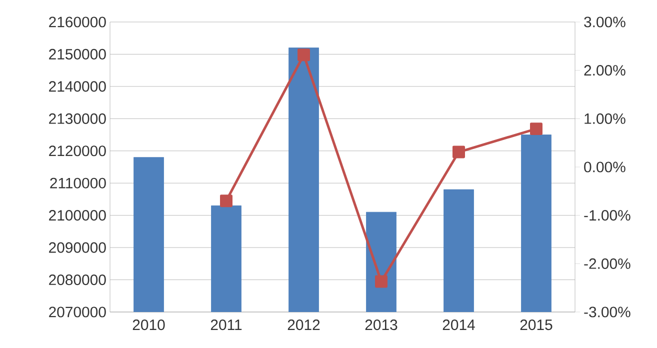 The height and width of the screenshot is (348, 657). What do you see at coordinates (536, 325) in the screenshot?
I see `x-tick-label: 2015` at bounding box center [536, 325].